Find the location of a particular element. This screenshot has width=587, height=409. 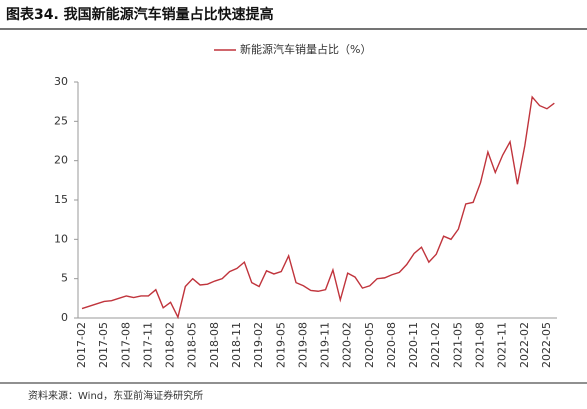

x-tick-label: 2022-05 is located at coordinates (546, 345).